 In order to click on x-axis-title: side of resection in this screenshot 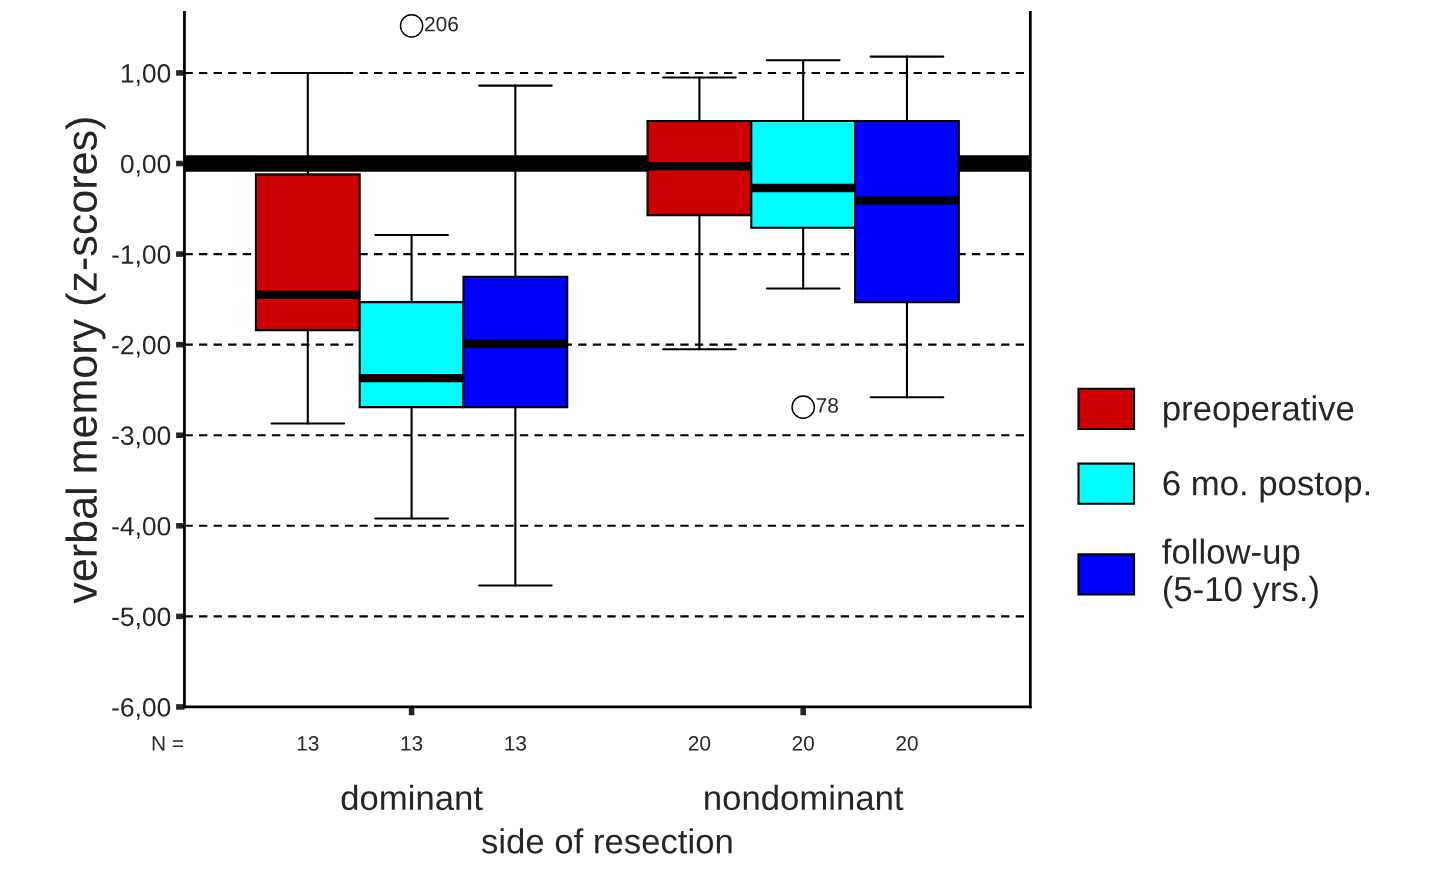, I will do `click(606, 841)`.